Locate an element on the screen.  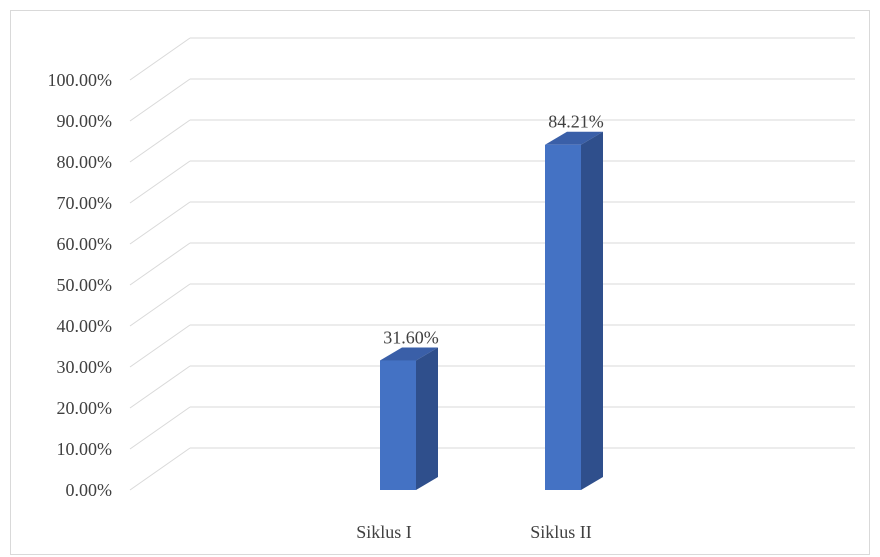
y-tick-label: 80.00% is located at coordinates (85, 162).